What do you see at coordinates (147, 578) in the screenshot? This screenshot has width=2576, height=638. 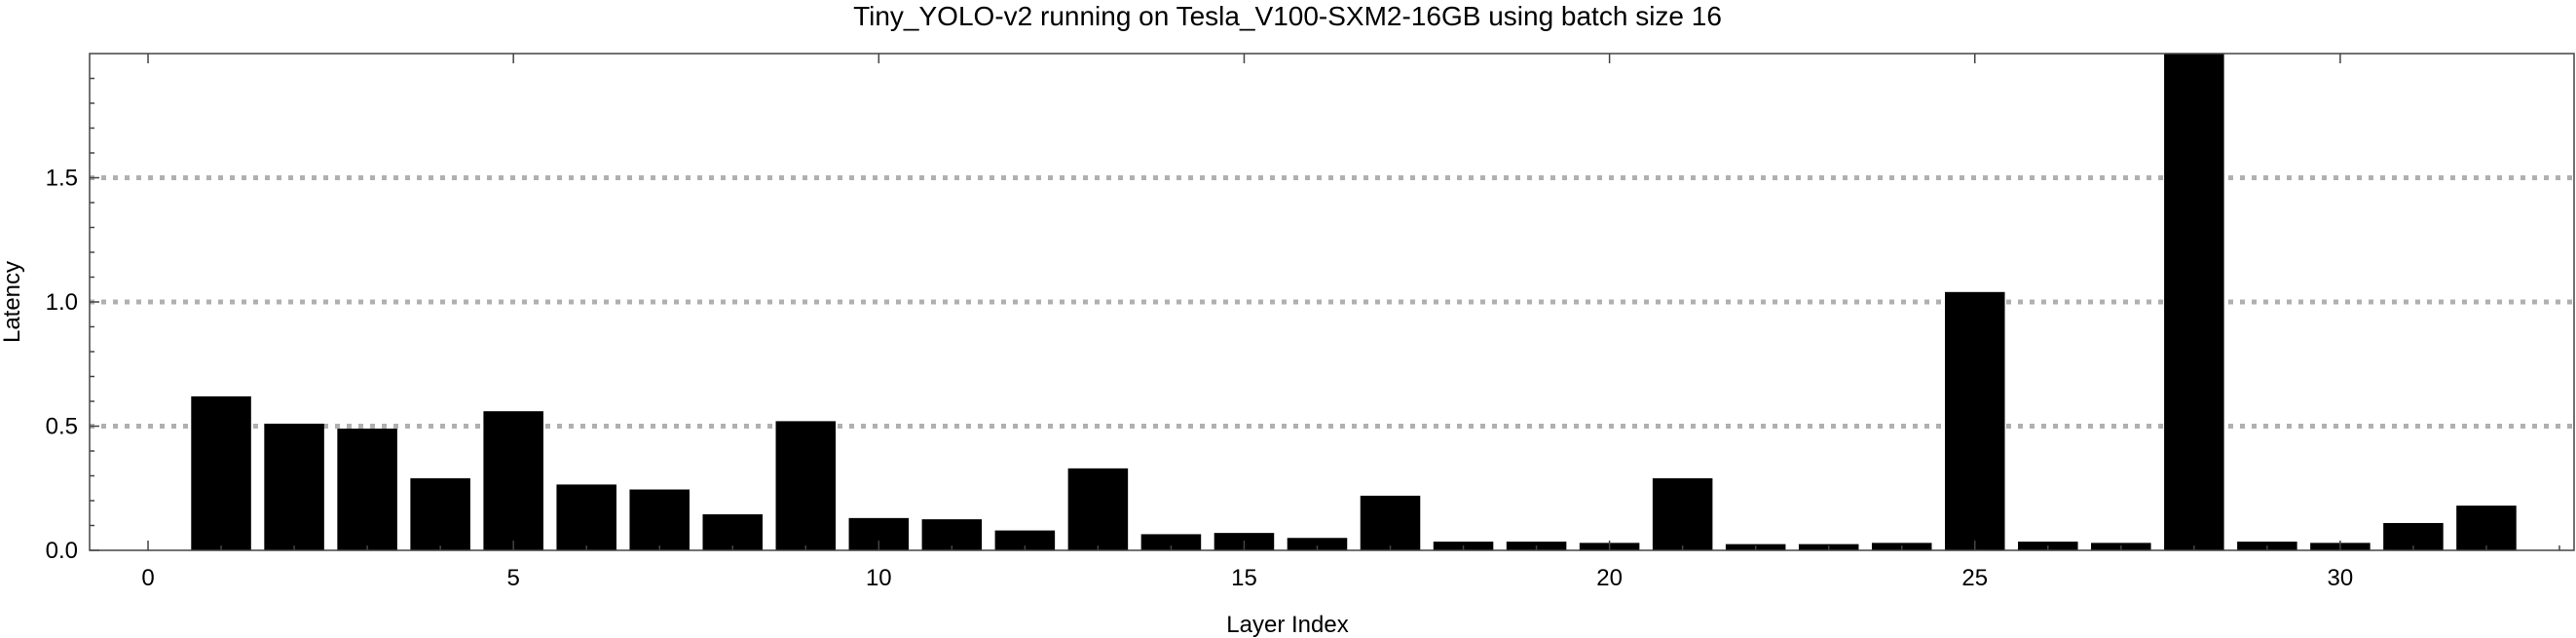 I see `x-tick-label: 0` at bounding box center [147, 578].